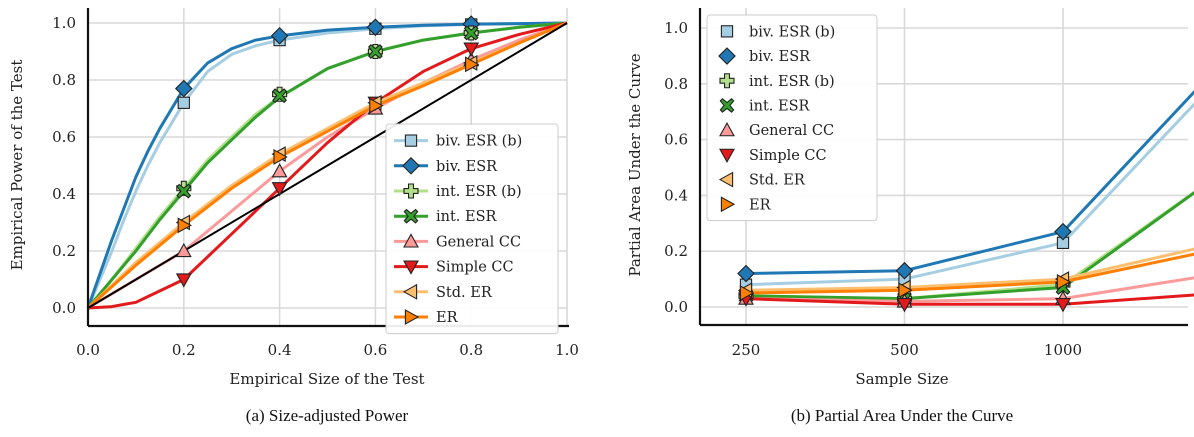  What do you see at coordinates (326, 379) in the screenshot?
I see `left-x-axis-label: Empirical Size of the Test` at bounding box center [326, 379].